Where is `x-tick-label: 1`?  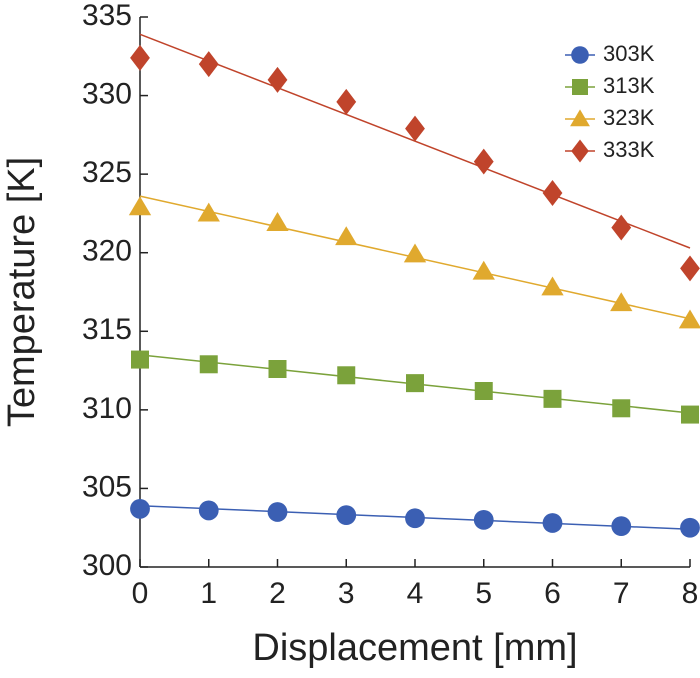
x-tick-label: 1 is located at coordinates (208, 593).